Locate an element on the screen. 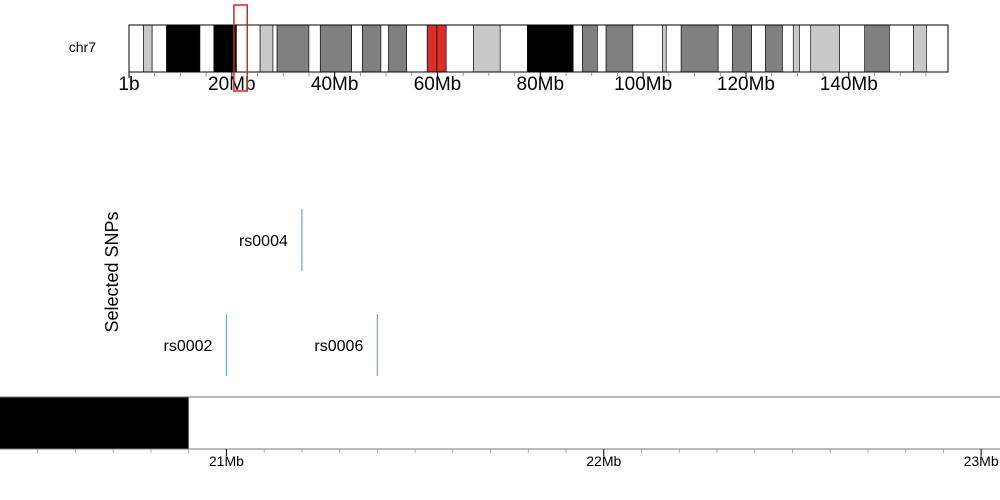 The height and width of the screenshot is (500, 1000). snp-label: rs0004 is located at coordinates (263, 241).